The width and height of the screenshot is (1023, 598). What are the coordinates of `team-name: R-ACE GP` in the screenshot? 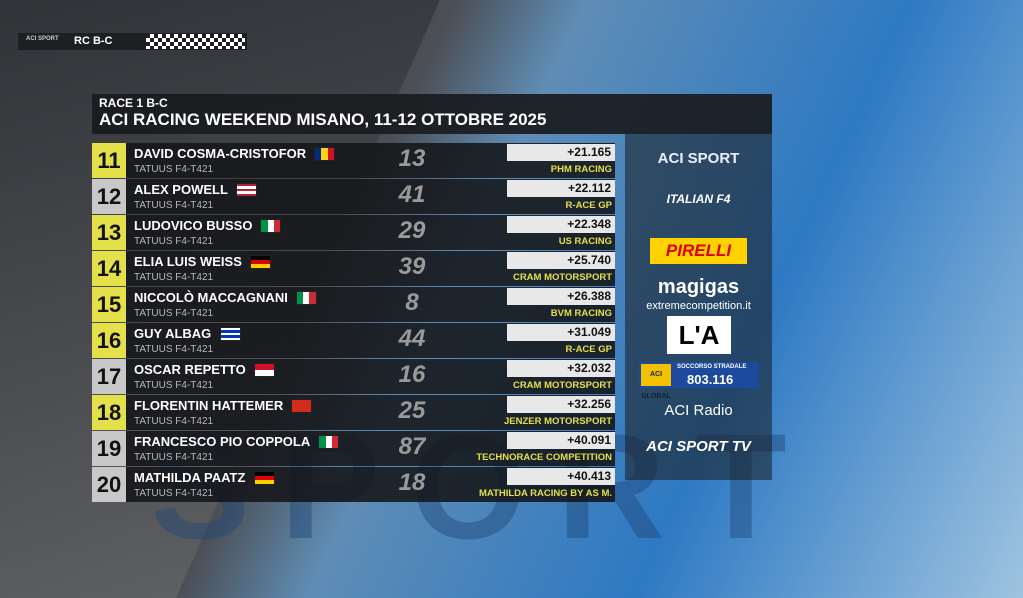 It's located at (588, 205).